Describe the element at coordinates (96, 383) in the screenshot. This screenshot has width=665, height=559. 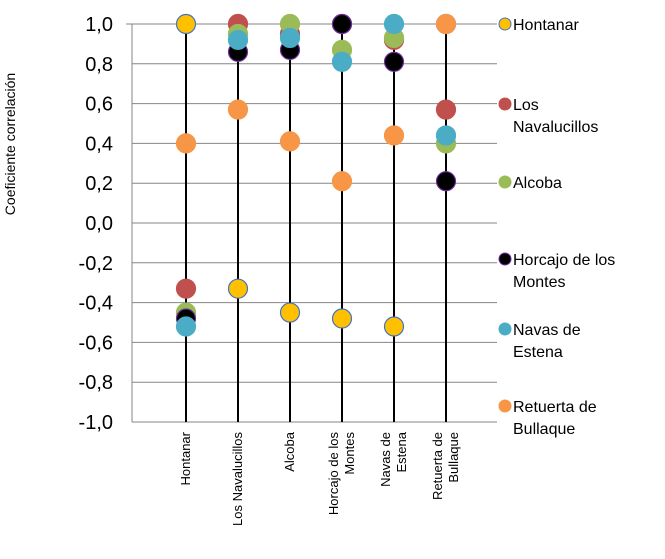
I see `y-tick-label: -0,8` at that location.